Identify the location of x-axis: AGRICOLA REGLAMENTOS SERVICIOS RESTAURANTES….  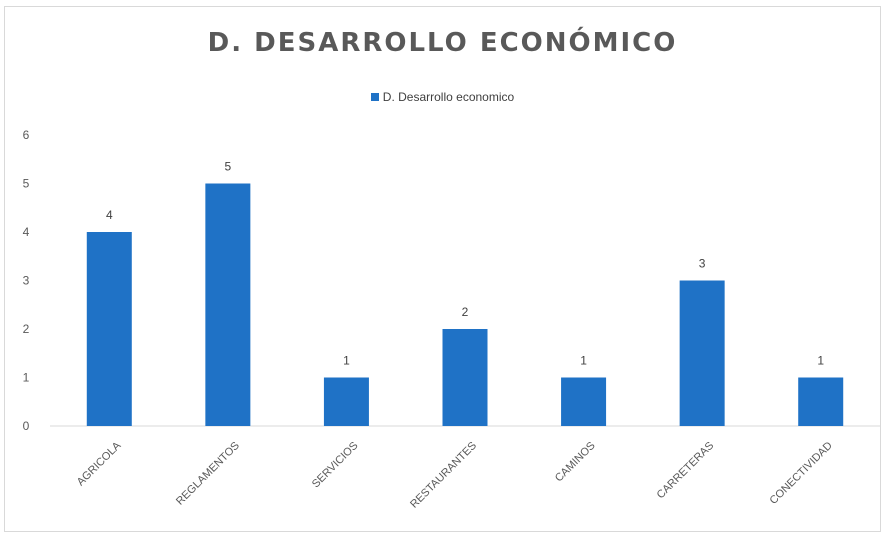
(455, 474).